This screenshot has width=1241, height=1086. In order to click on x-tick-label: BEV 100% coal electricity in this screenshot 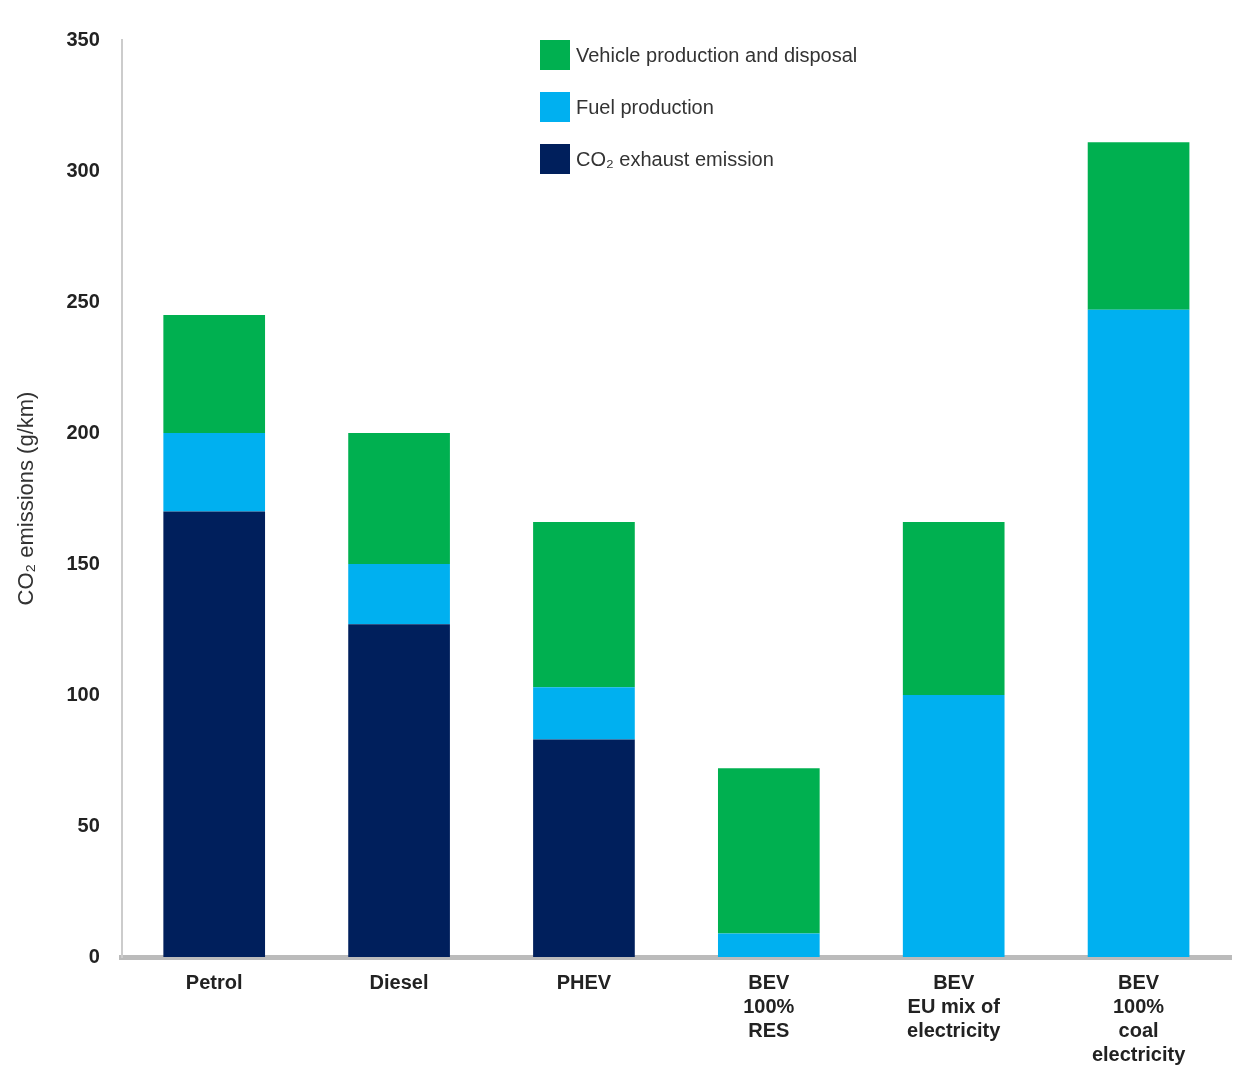, I will do `click(1139, 1017)`.